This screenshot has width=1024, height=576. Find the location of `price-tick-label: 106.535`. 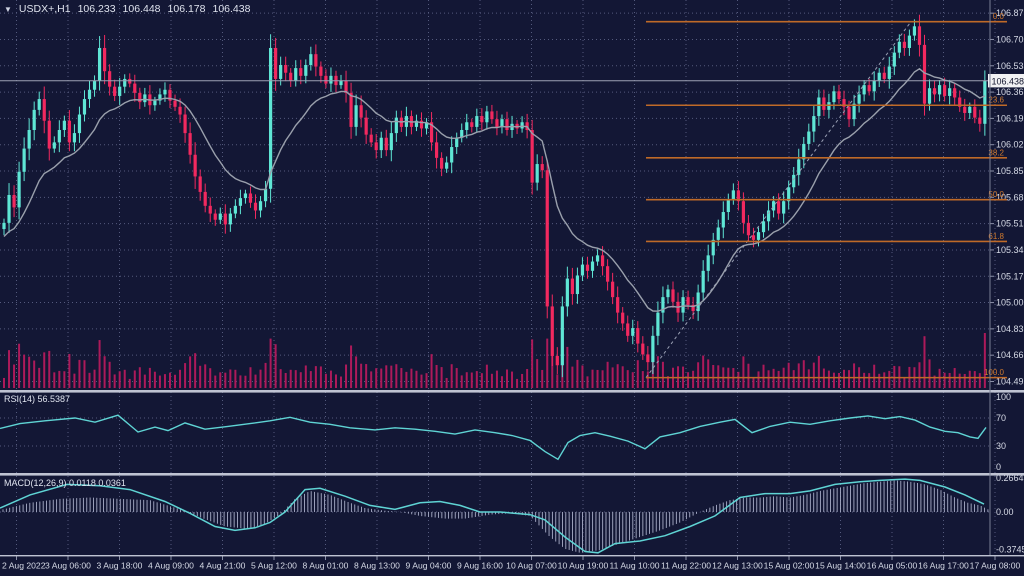

price-tick-label: 106.535 is located at coordinates (1010, 66).